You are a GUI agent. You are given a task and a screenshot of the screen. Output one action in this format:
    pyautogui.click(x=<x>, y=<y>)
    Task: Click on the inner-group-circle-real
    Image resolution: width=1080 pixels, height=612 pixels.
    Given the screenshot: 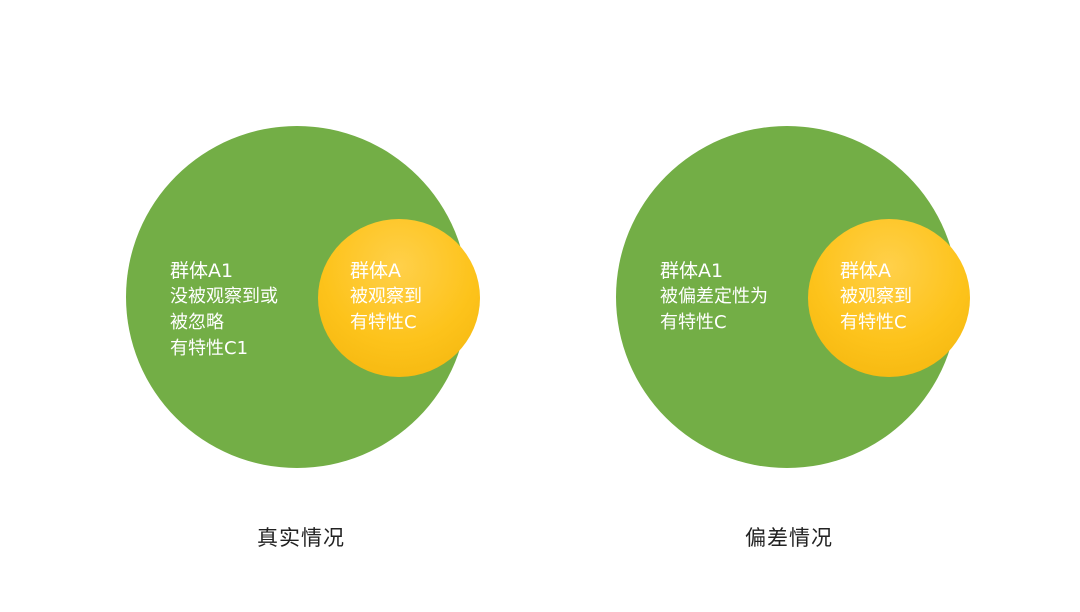 What is the action you would take?
    pyautogui.click(x=399, y=298)
    